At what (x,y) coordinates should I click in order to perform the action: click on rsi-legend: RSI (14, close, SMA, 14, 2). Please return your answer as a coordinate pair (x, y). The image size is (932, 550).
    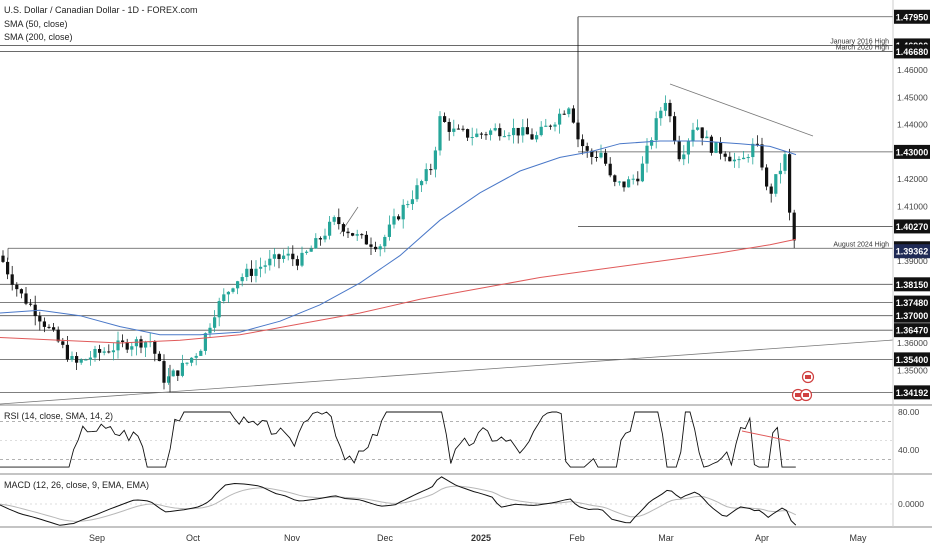
    Looking at the image, I should click on (59, 416).